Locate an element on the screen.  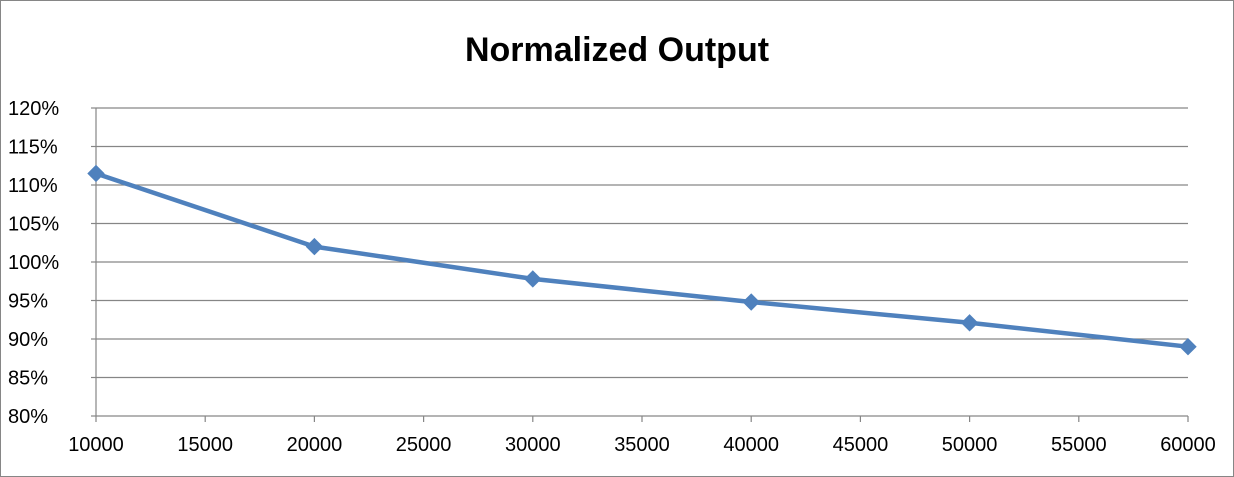
chart-title: Normalized Output is located at coordinates (617, 50).